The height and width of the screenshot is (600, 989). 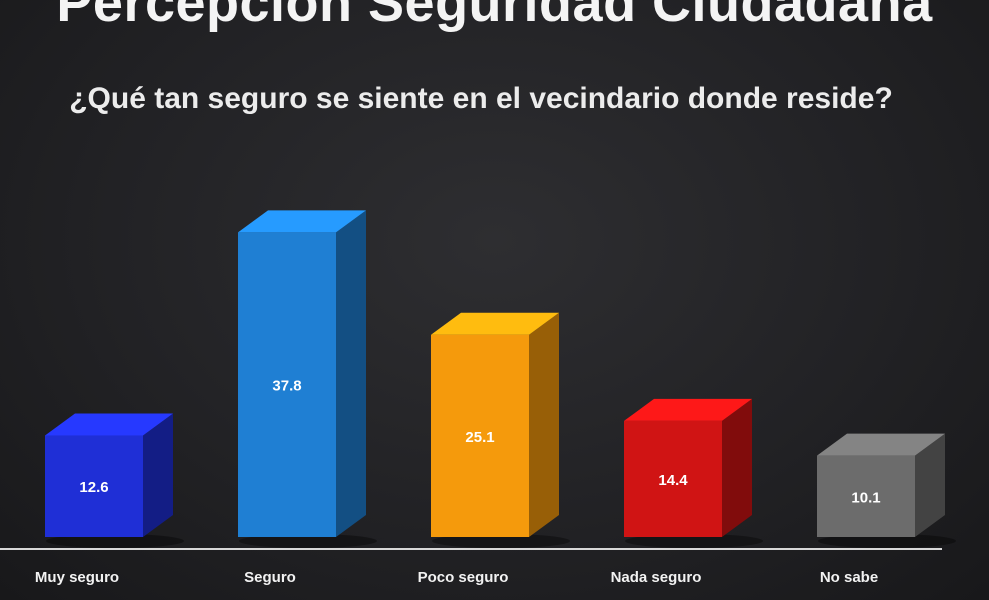 I want to click on category-label: Seguro, so click(x=270, y=577).